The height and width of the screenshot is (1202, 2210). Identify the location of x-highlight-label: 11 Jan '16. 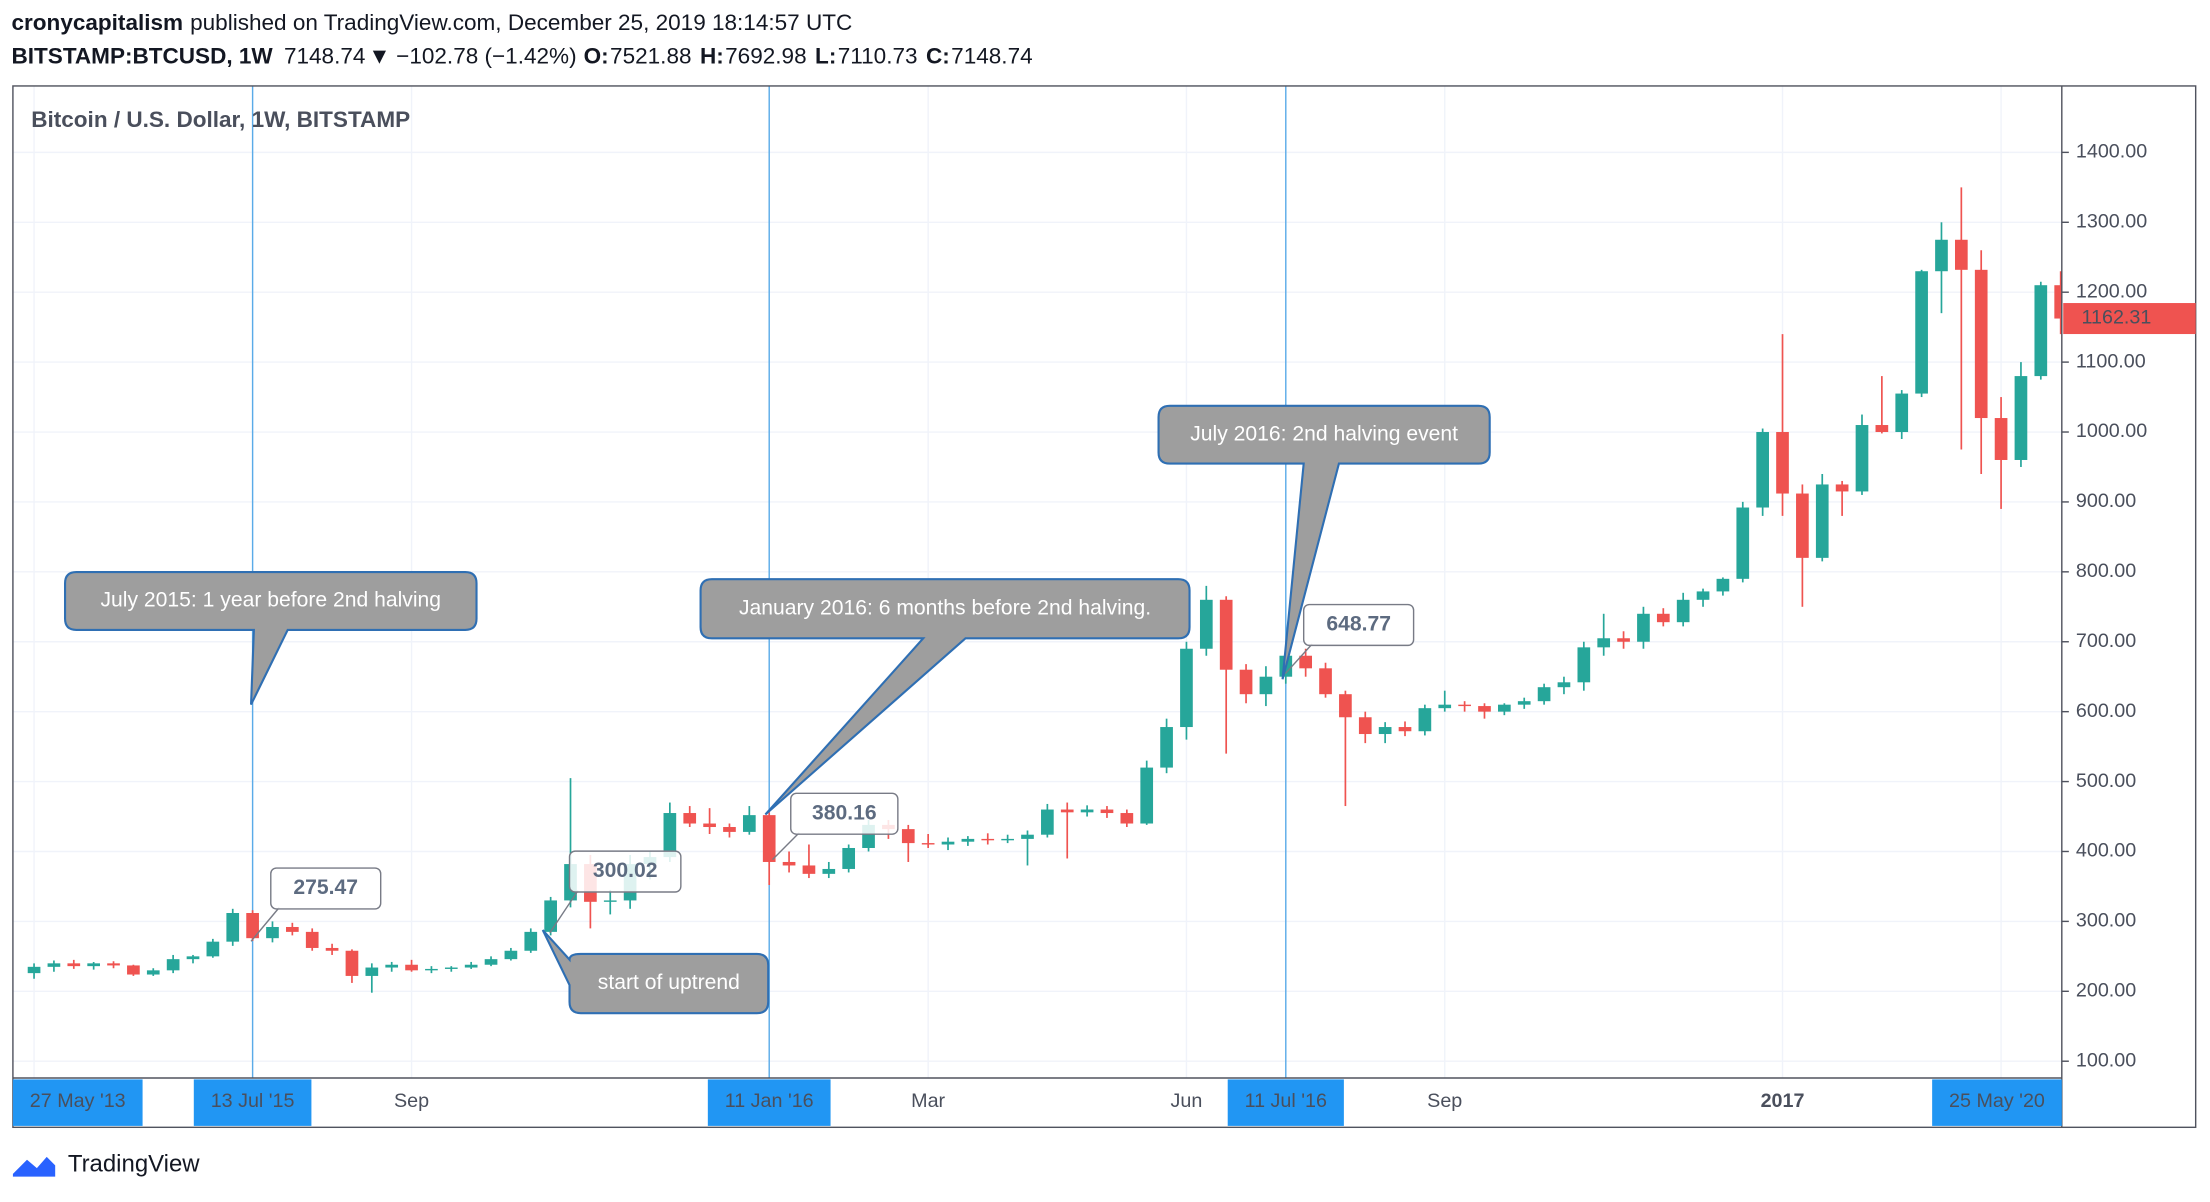
(769, 1101).